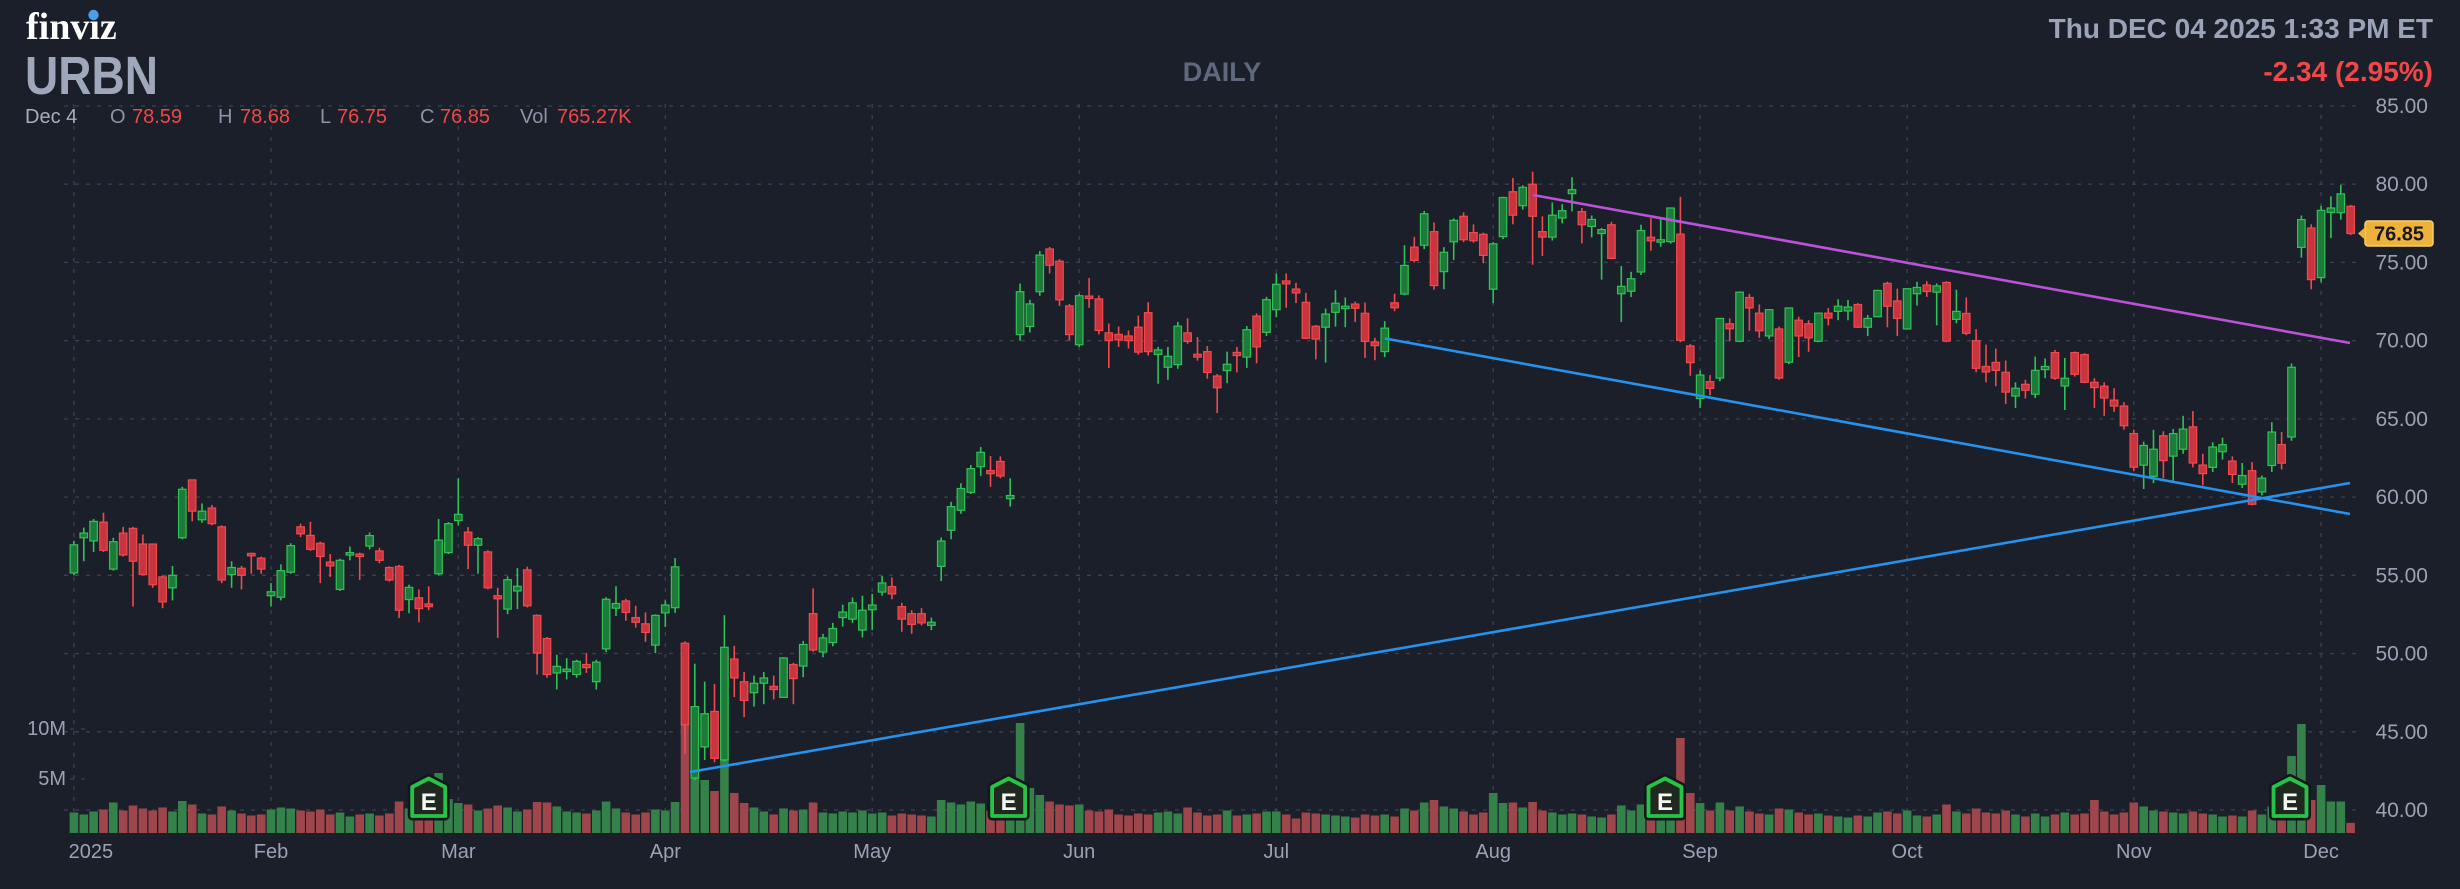  What do you see at coordinates (2401, 262) in the screenshot?
I see `svg-text: 75.00` at bounding box center [2401, 262].